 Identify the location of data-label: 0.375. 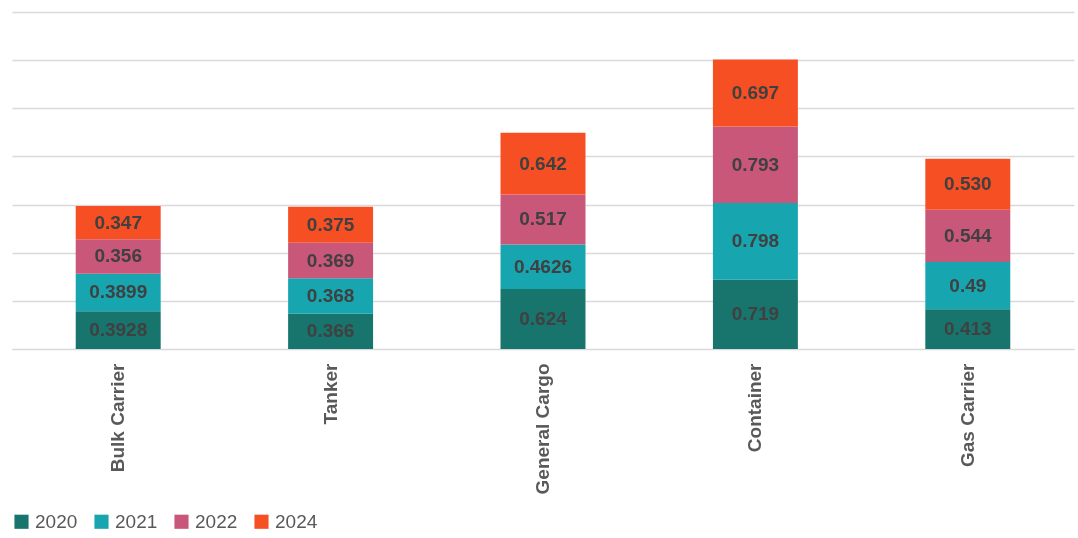
(330, 224).